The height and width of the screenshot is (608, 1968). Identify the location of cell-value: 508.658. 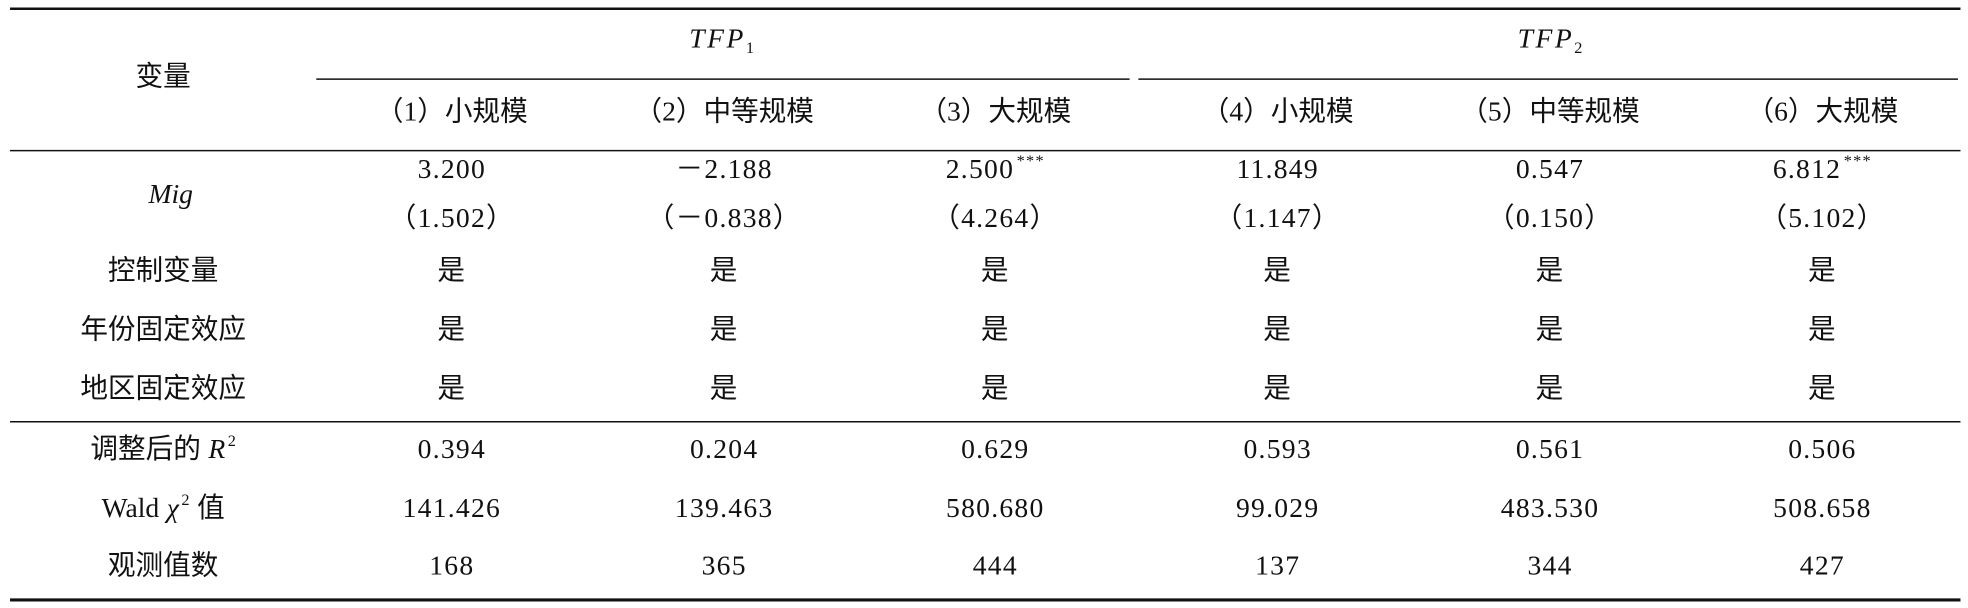
(1822, 507).